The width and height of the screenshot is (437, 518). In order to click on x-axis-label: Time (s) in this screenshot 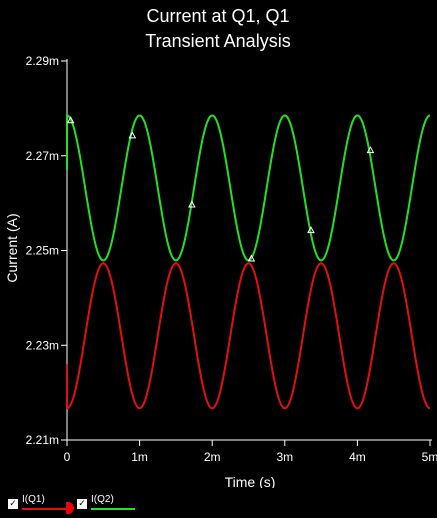, I will do `click(250, 481)`.